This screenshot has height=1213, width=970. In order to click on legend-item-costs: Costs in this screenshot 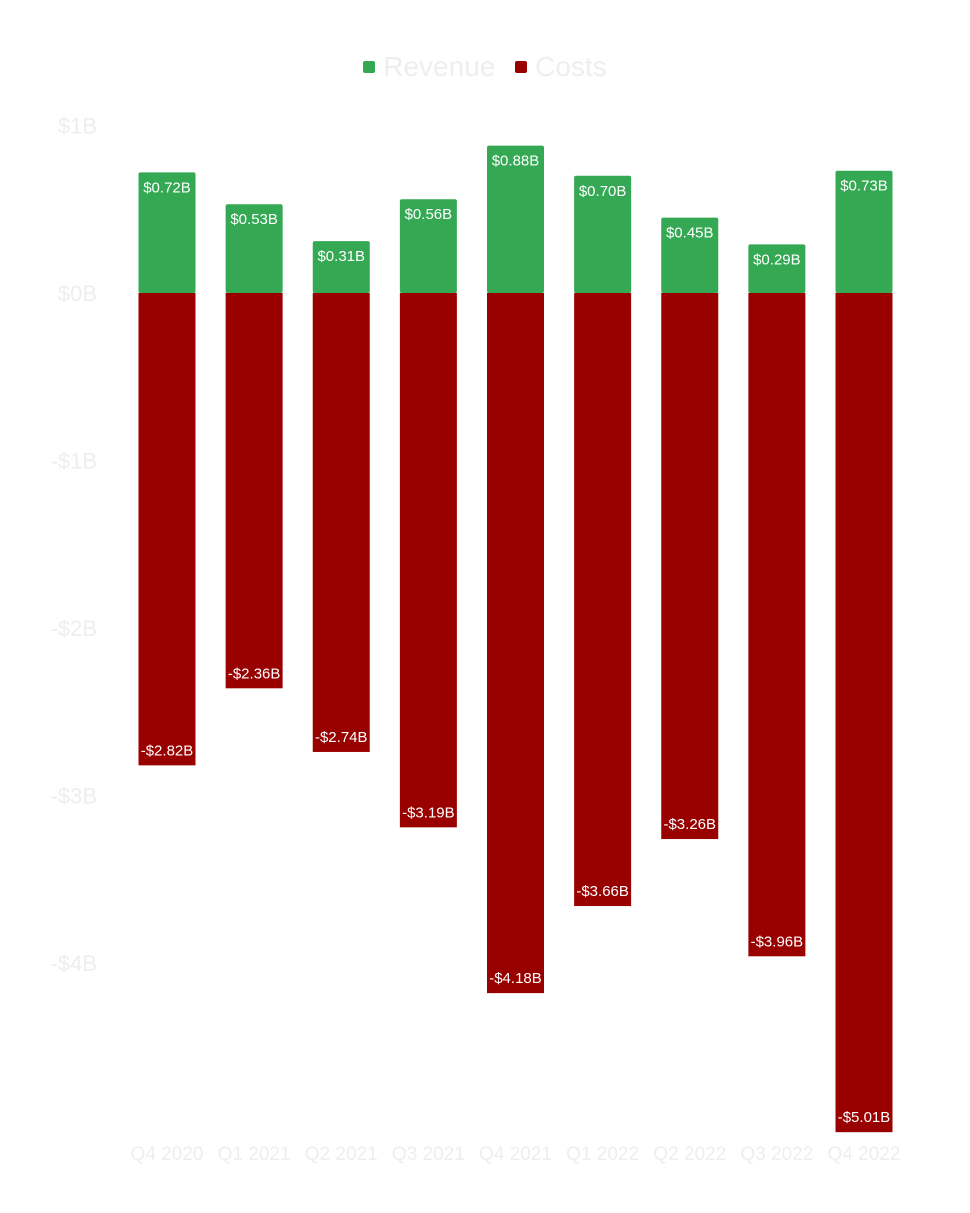, I will do `click(561, 67)`.